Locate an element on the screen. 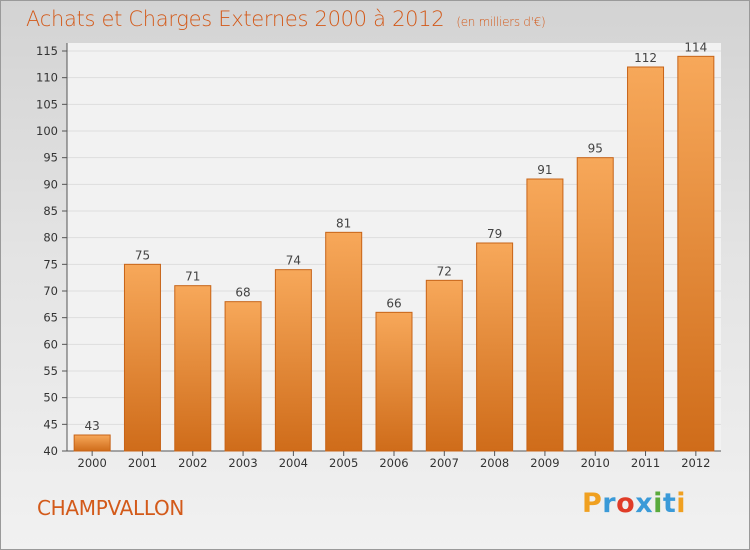 This screenshot has height=550, width=750. data-label: 68 is located at coordinates (242, 293).